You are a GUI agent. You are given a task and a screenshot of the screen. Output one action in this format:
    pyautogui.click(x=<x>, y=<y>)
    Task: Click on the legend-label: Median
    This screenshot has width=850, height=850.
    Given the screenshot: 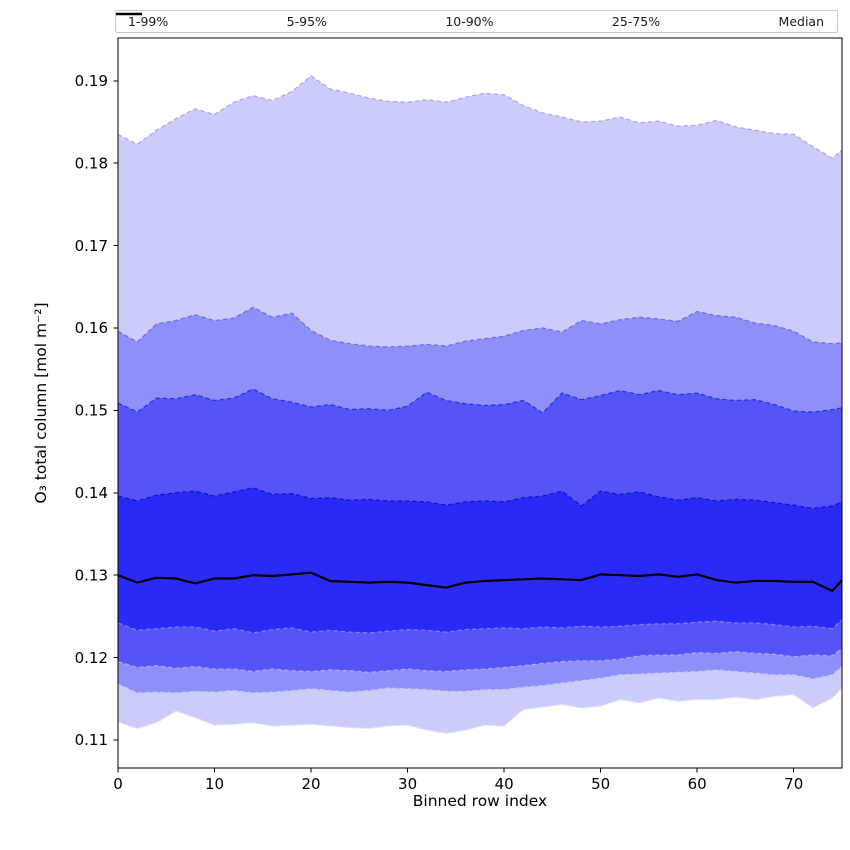 What is the action you would take?
    pyautogui.click(x=801, y=21)
    